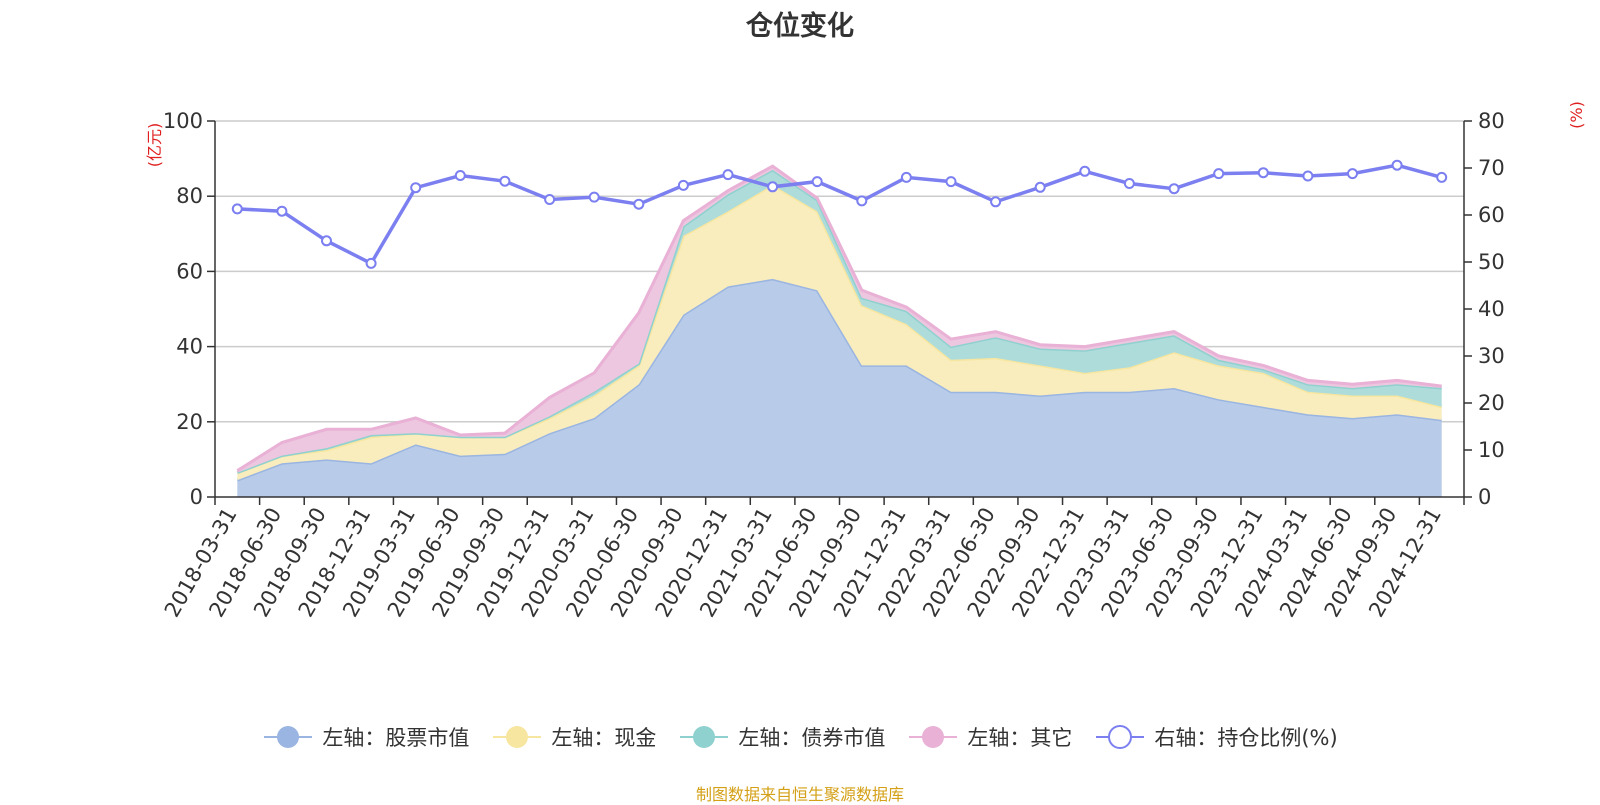 The height and width of the screenshot is (805, 1600). Describe the element at coordinates (1491, 309) in the screenshot. I see `right-tick-label: 40` at that location.